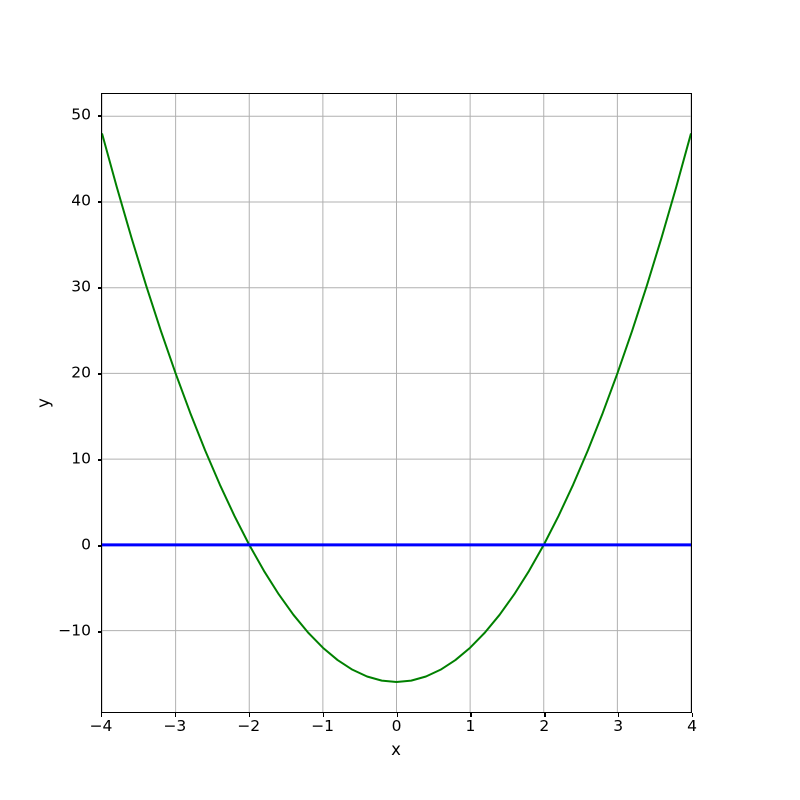  Describe the element at coordinates (81, 372) in the screenshot. I see `y-tick-label: 20` at that location.